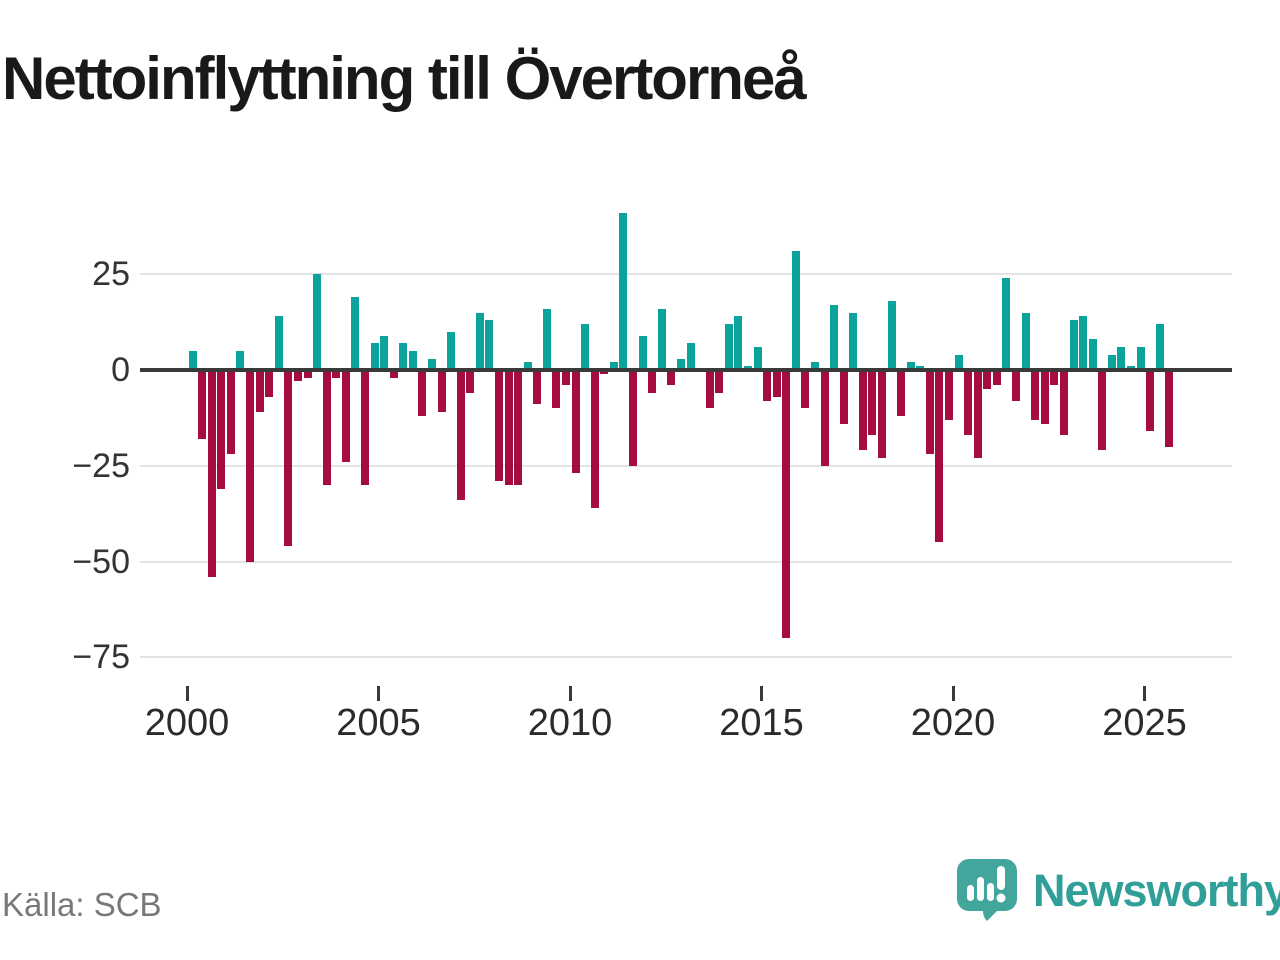 The height and width of the screenshot is (960, 1280). What do you see at coordinates (111, 274) in the screenshot?
I see `y-tick-label: 25` at bounding box center [111, 274].